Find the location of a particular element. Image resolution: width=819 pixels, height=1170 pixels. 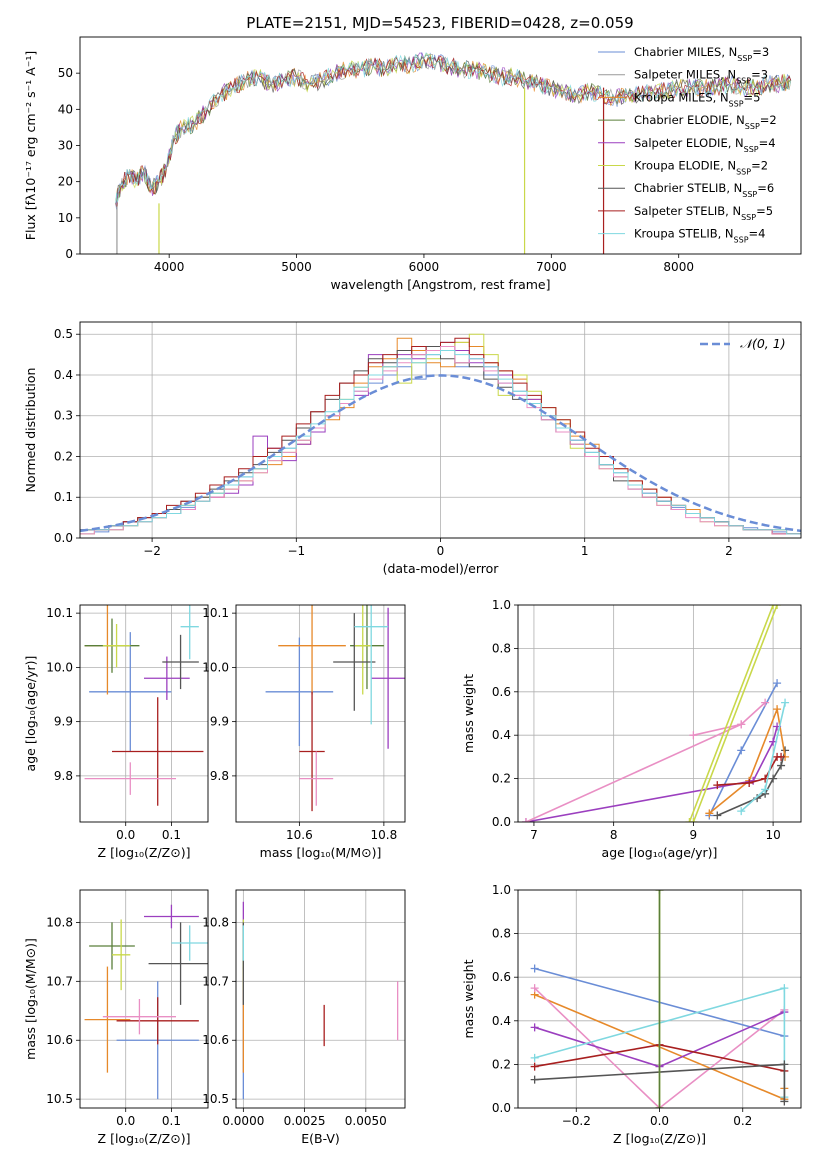

y-tick-label: 10 is located at coordinates (65, 218).